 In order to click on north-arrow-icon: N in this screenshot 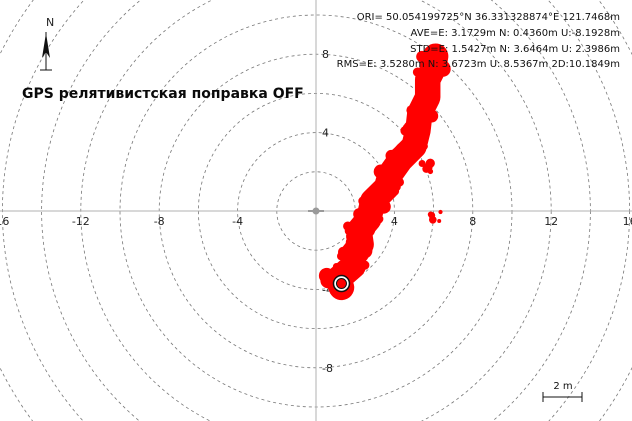, I will do `click(47, 43)`.